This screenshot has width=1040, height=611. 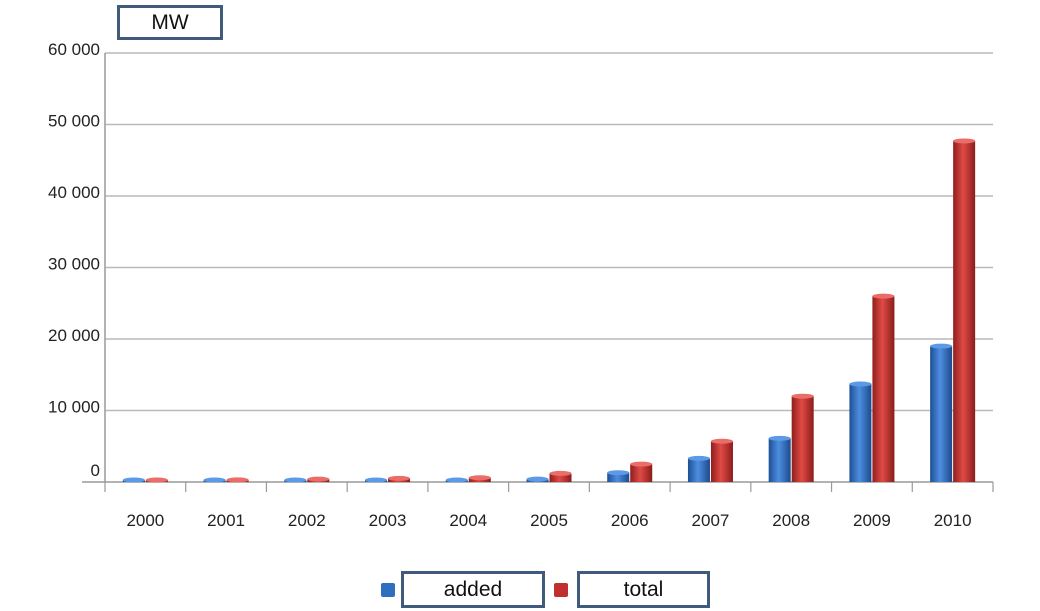 I want to click on legend-label-added: added, so click(x=473, y=589).